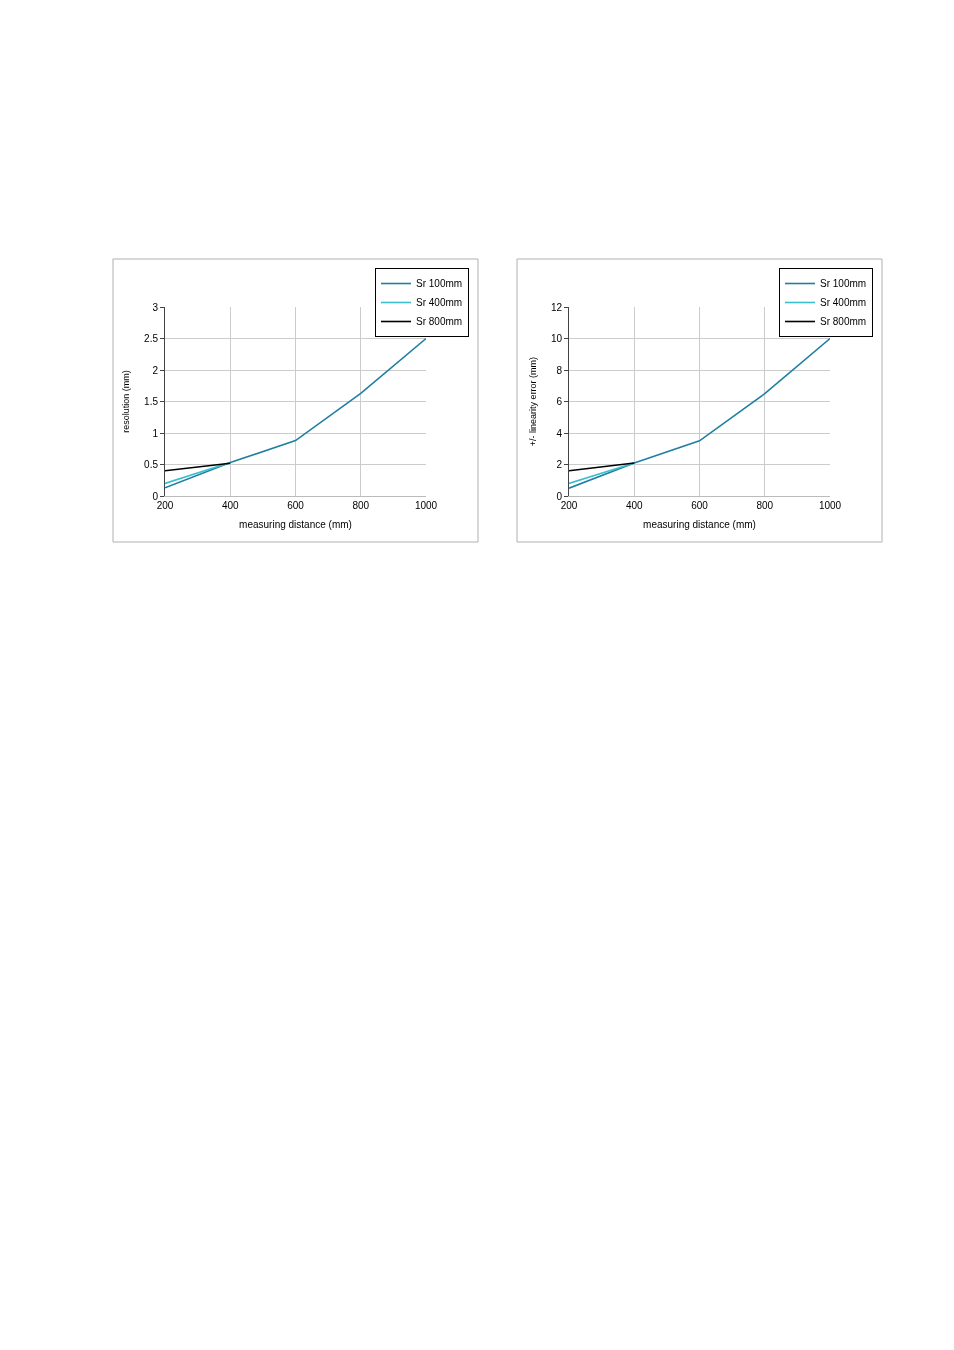 Image resolution: width=954 pixels, height=1350 pixels. I want to click on y-tick-label: 3, so click(155, 307).